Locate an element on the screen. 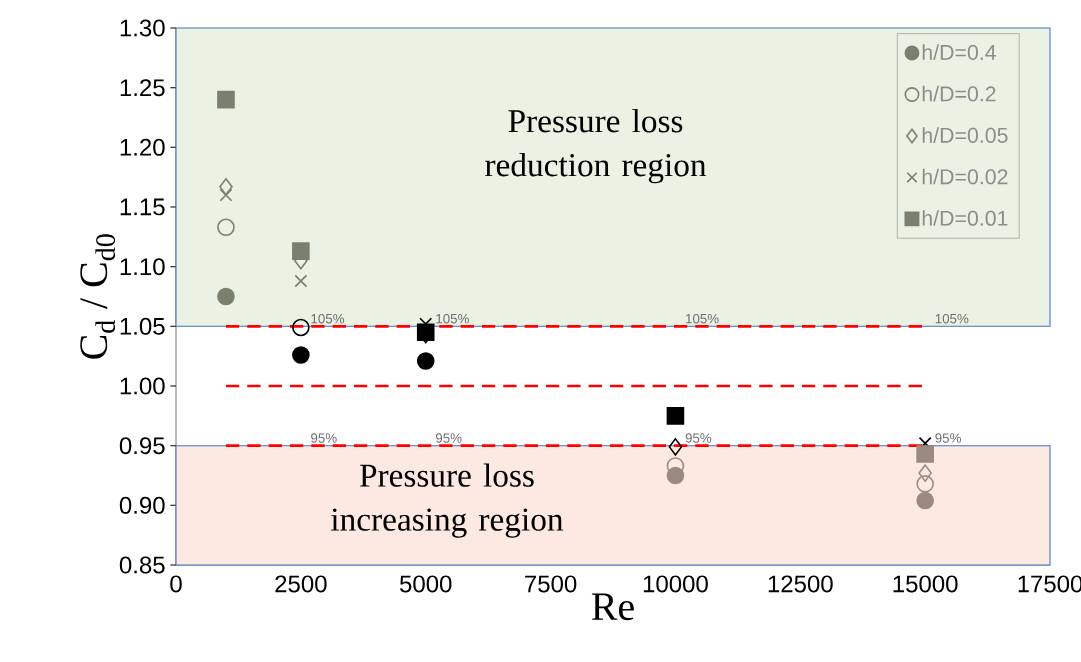 This screenshot has height=662, width=1081. x-tick-label: 12500 is located at coordinates (800, 584).